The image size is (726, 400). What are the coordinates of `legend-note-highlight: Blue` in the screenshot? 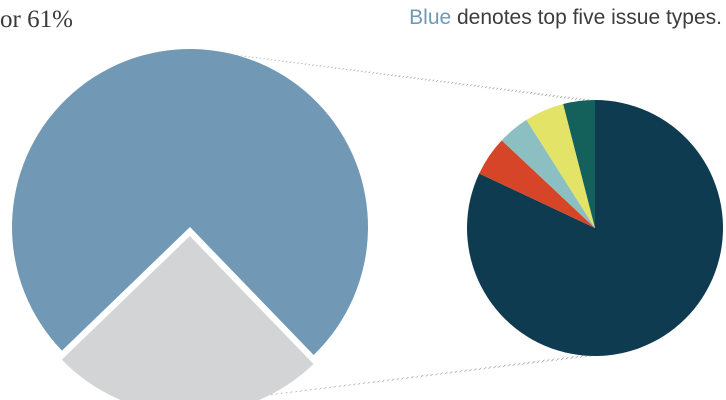 It's located at (430, 17).